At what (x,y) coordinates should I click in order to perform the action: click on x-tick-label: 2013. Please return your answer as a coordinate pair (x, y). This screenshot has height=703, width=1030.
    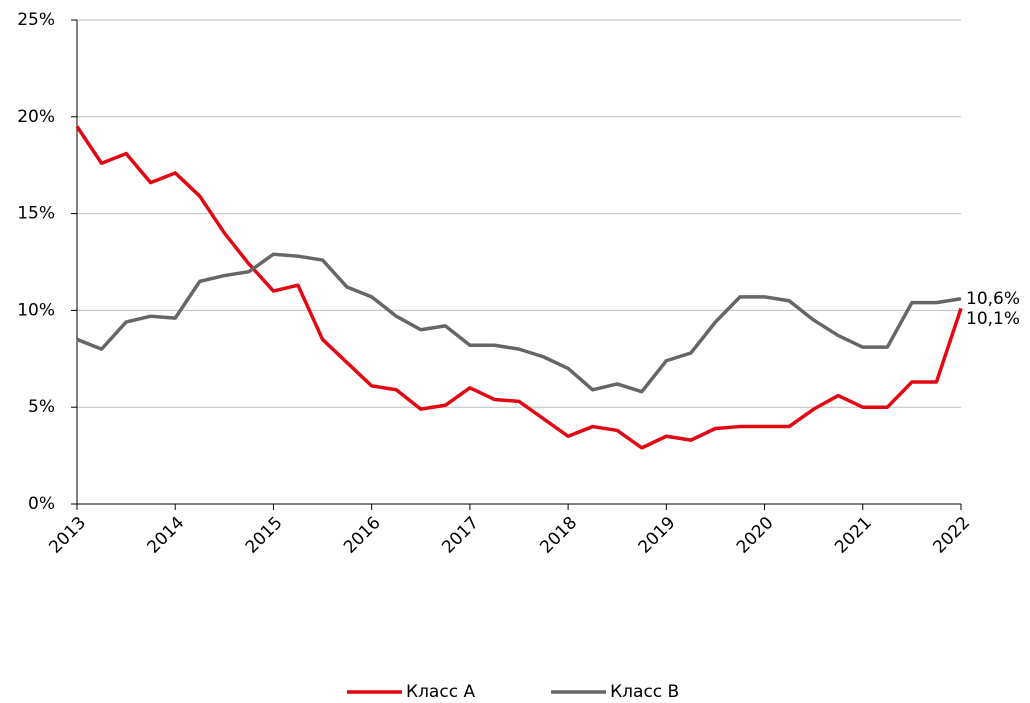
    Looking at the image, I should click on (67, 535).